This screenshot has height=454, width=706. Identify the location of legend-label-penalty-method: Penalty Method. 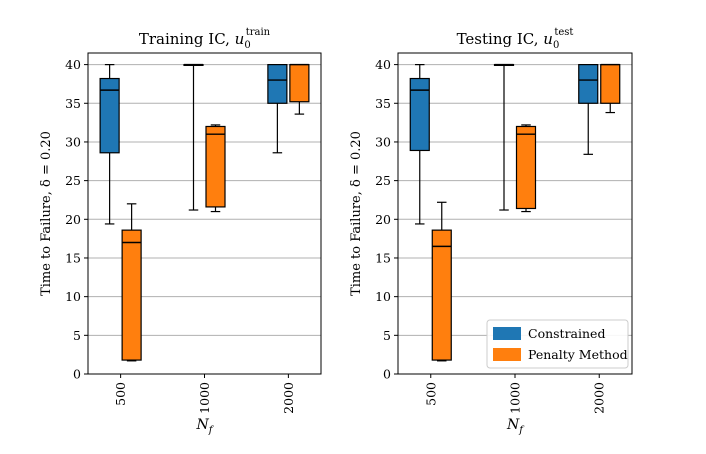
(578, 354).